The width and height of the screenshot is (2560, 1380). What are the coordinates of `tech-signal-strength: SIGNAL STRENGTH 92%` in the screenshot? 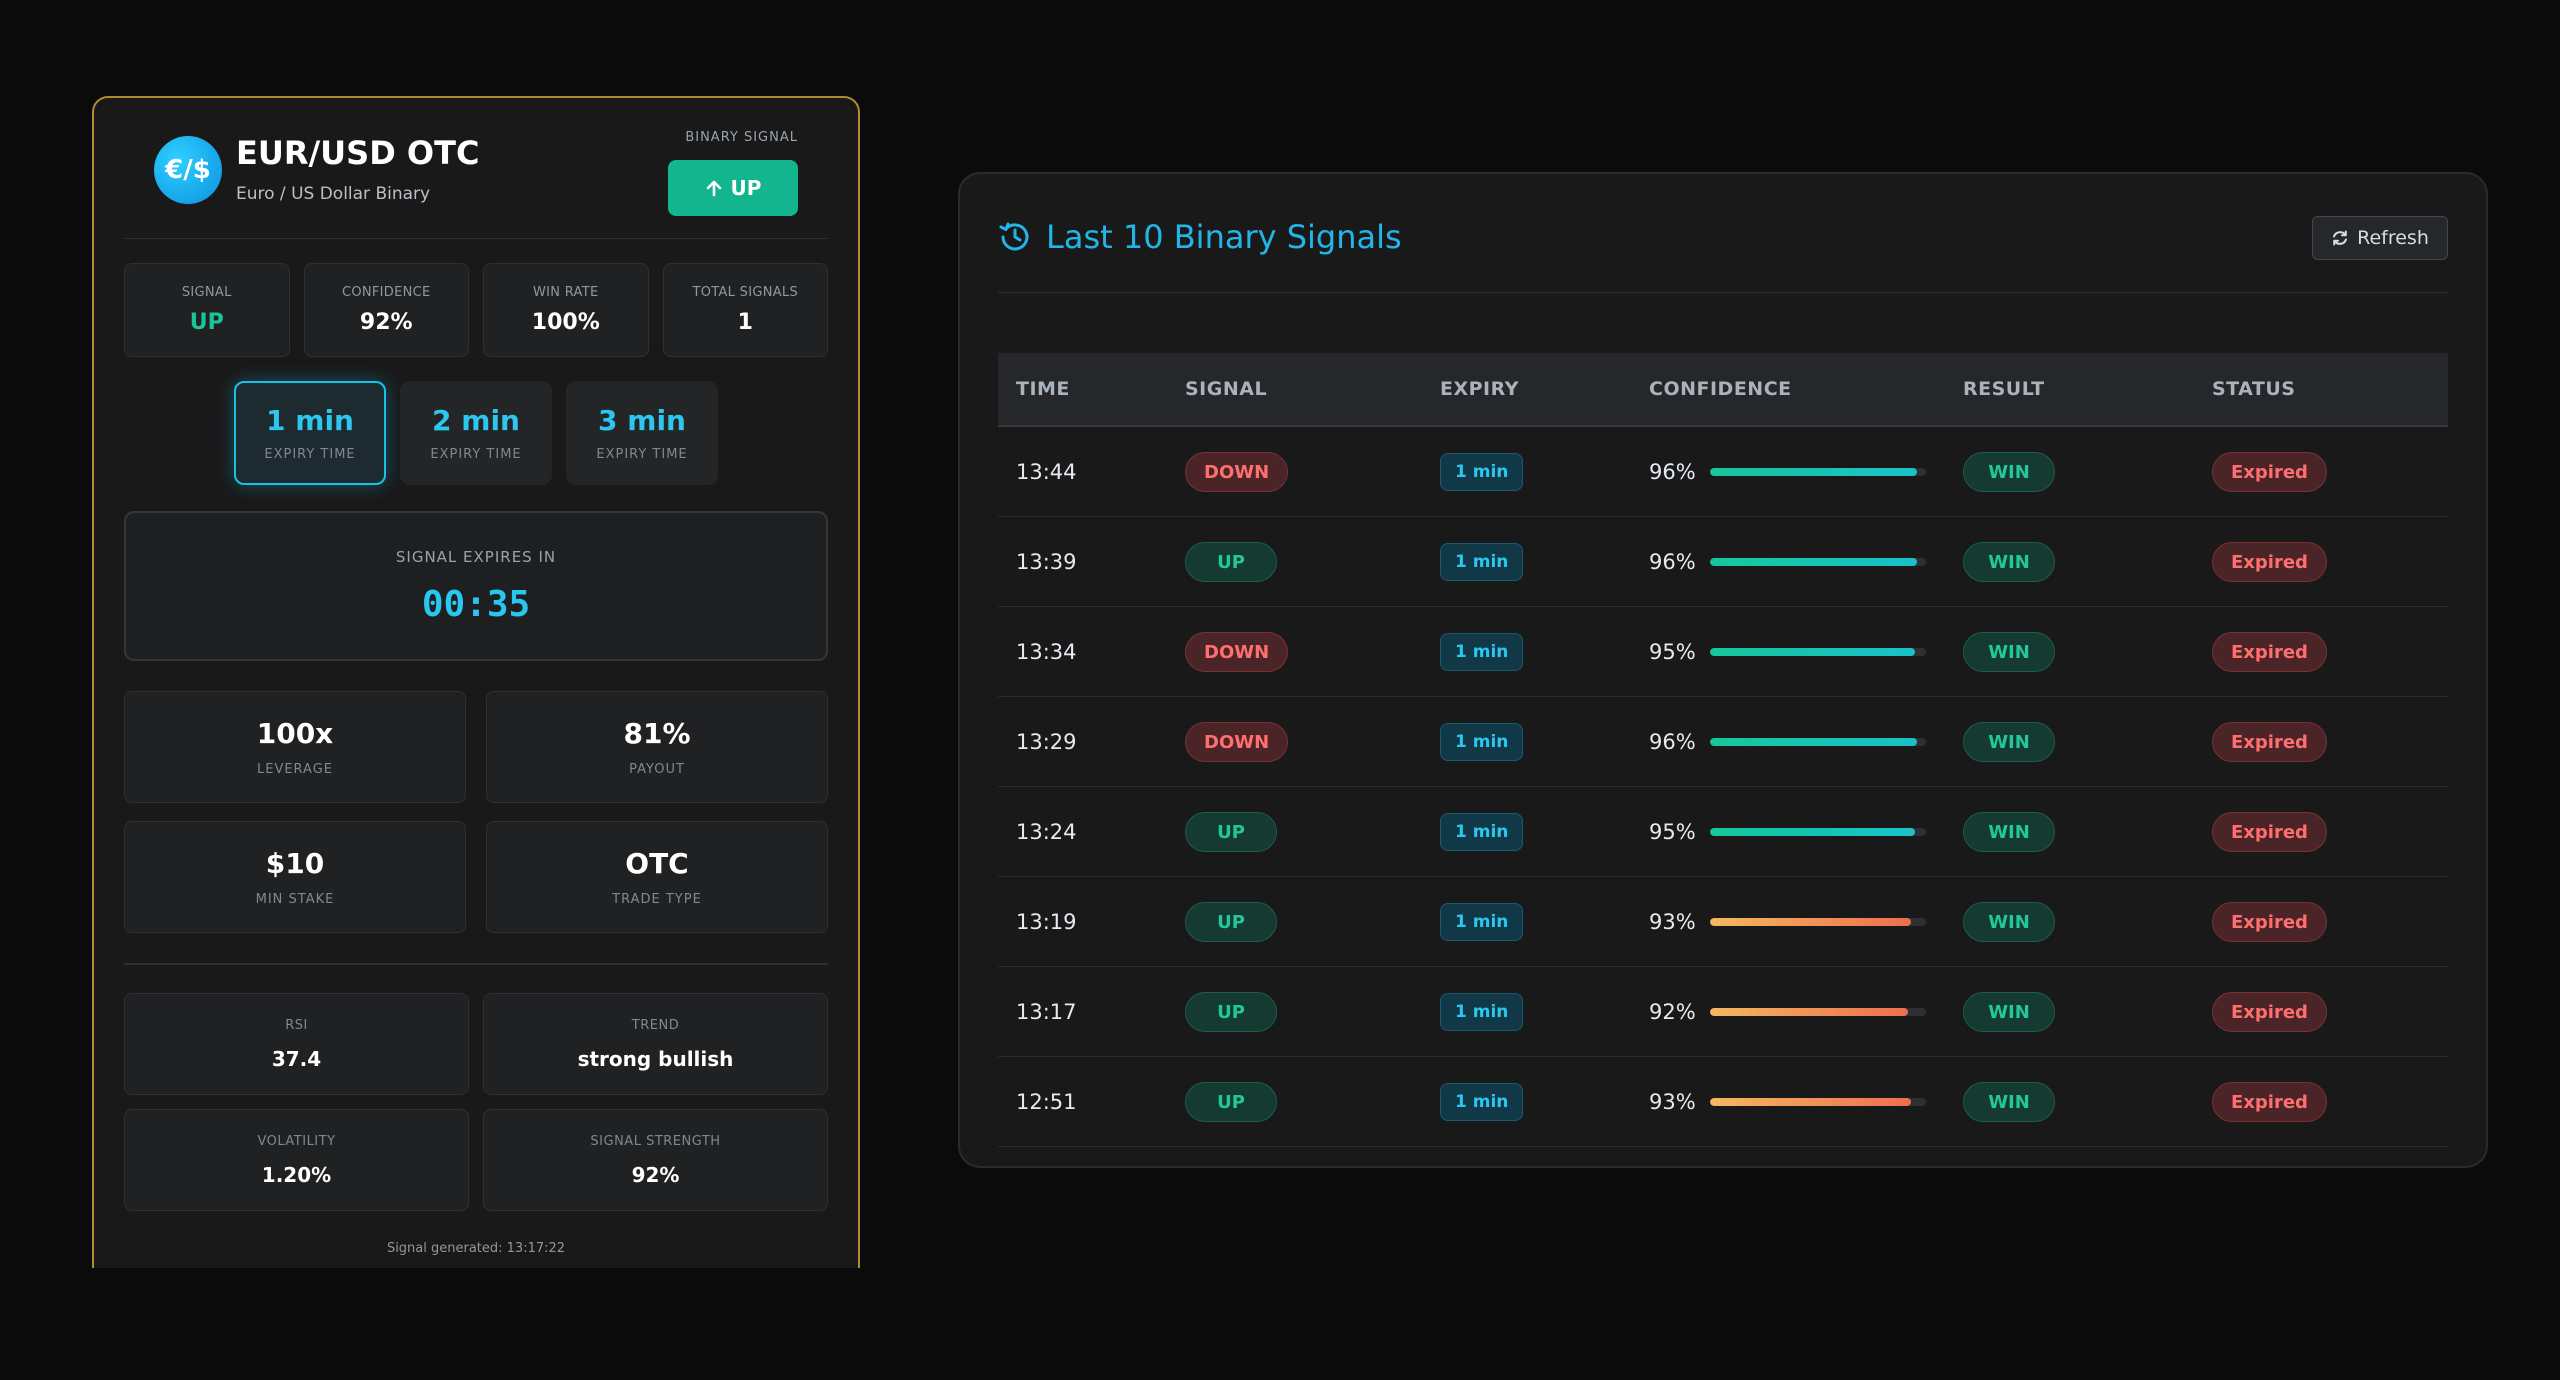 It's located at (655, 1160).